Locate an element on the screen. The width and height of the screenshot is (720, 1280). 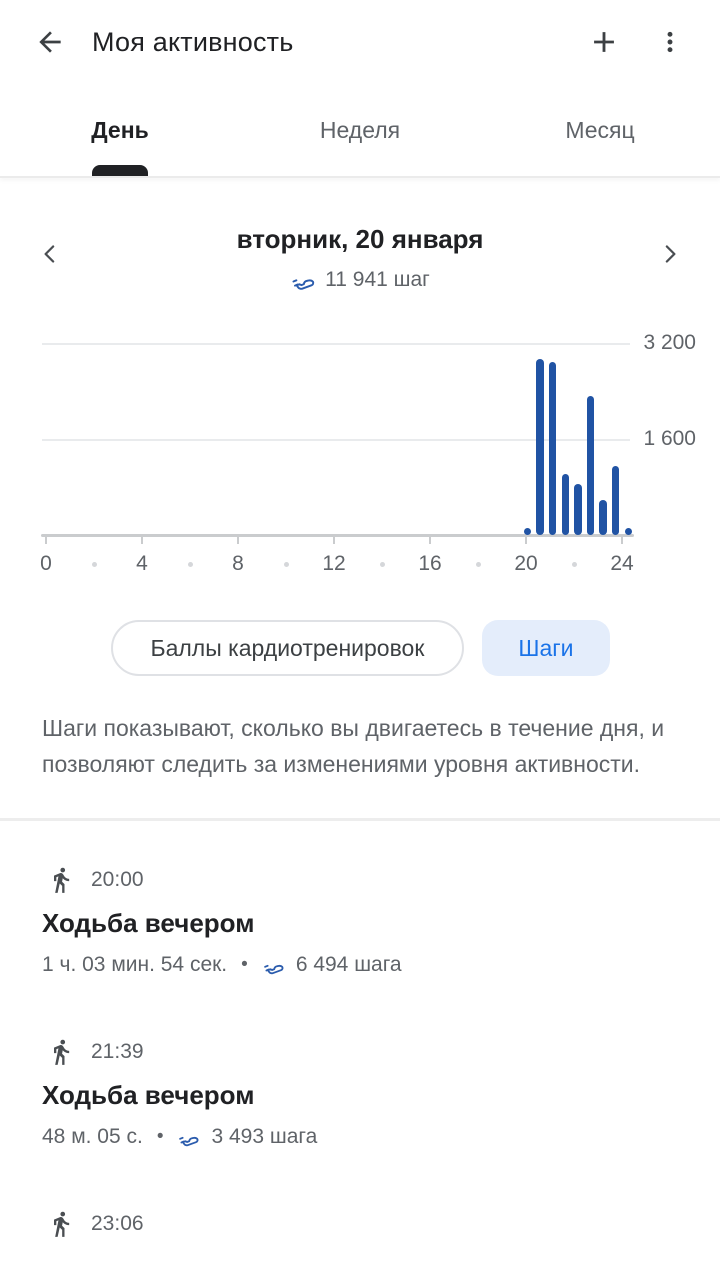
app-bar: Моя активность is located at coordinates (360, 42).